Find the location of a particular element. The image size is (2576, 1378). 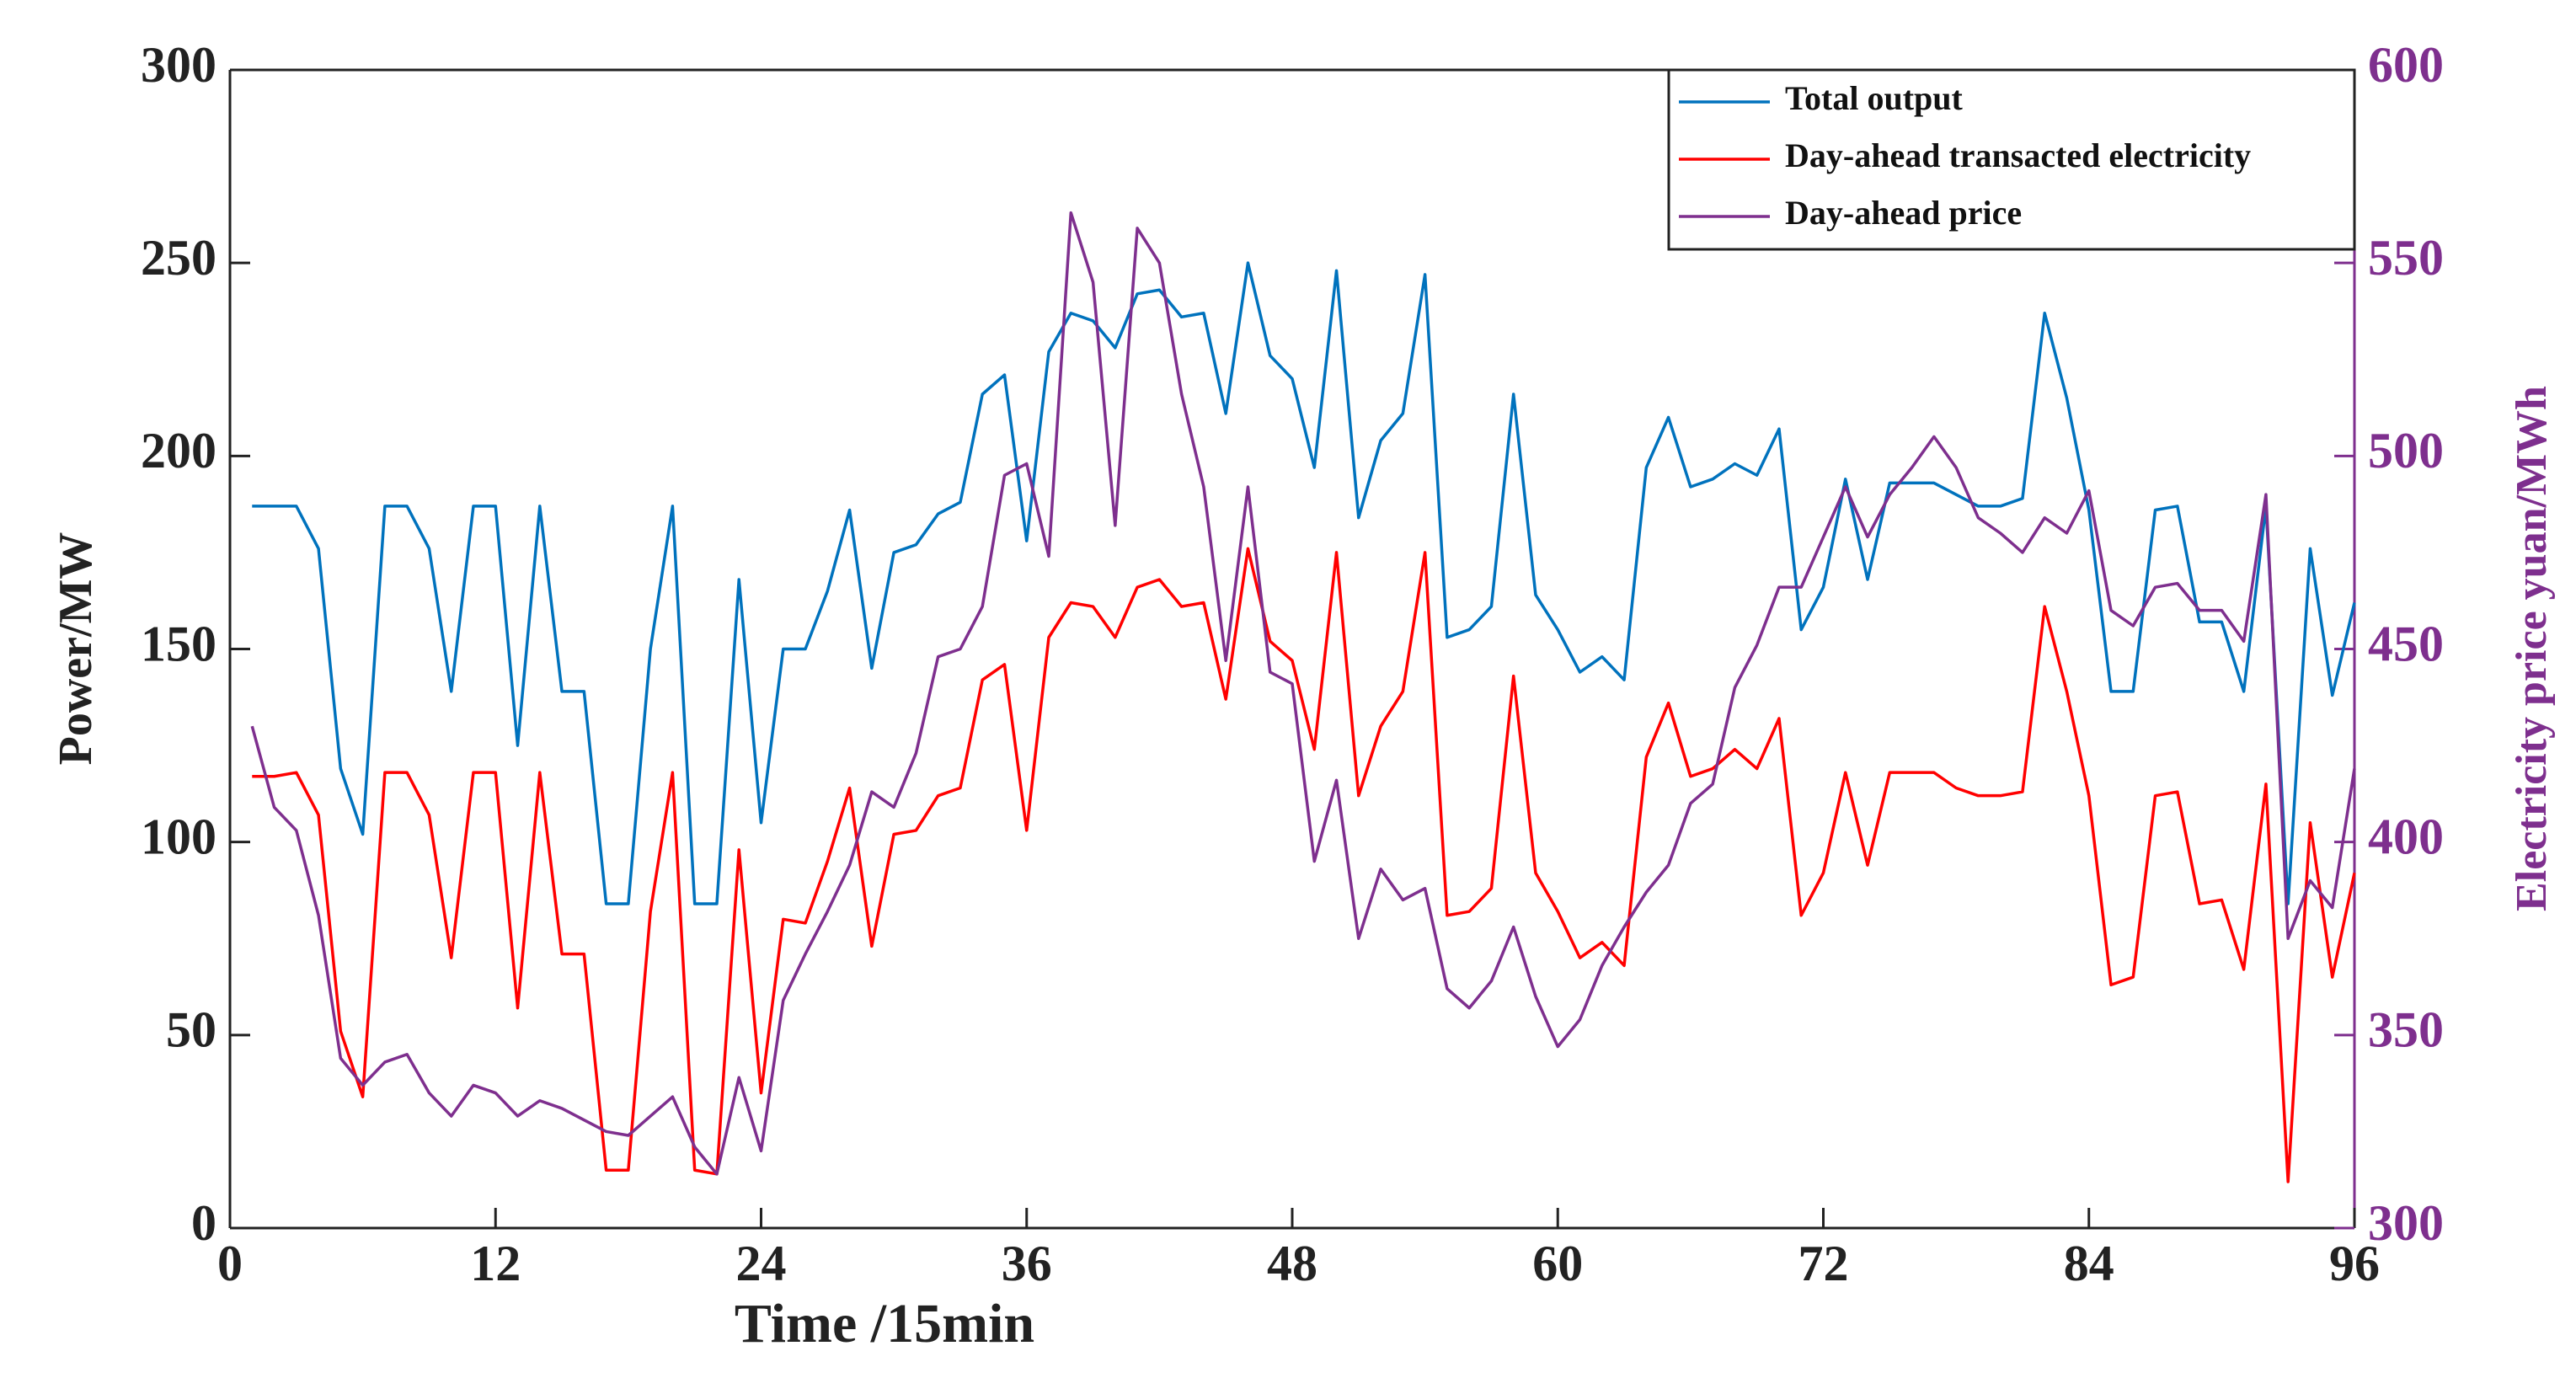

y2-tick-label: 600 is located at coordinates (2406, 65).